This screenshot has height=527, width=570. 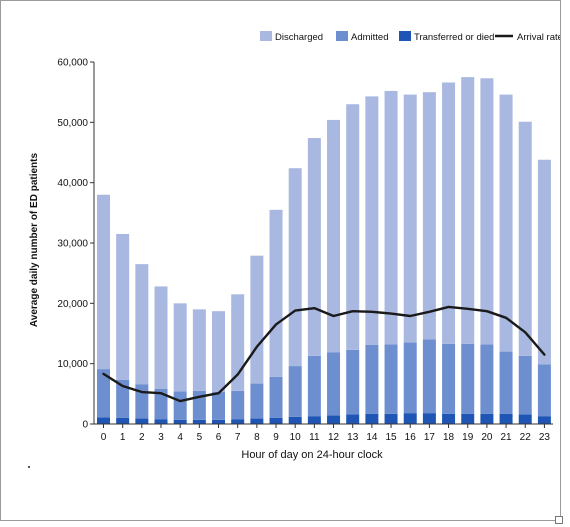 What do you see at coordinates (449, 437) in the screenshot?
I see `x-tick-label: 18` at bounding box center [449, 437].